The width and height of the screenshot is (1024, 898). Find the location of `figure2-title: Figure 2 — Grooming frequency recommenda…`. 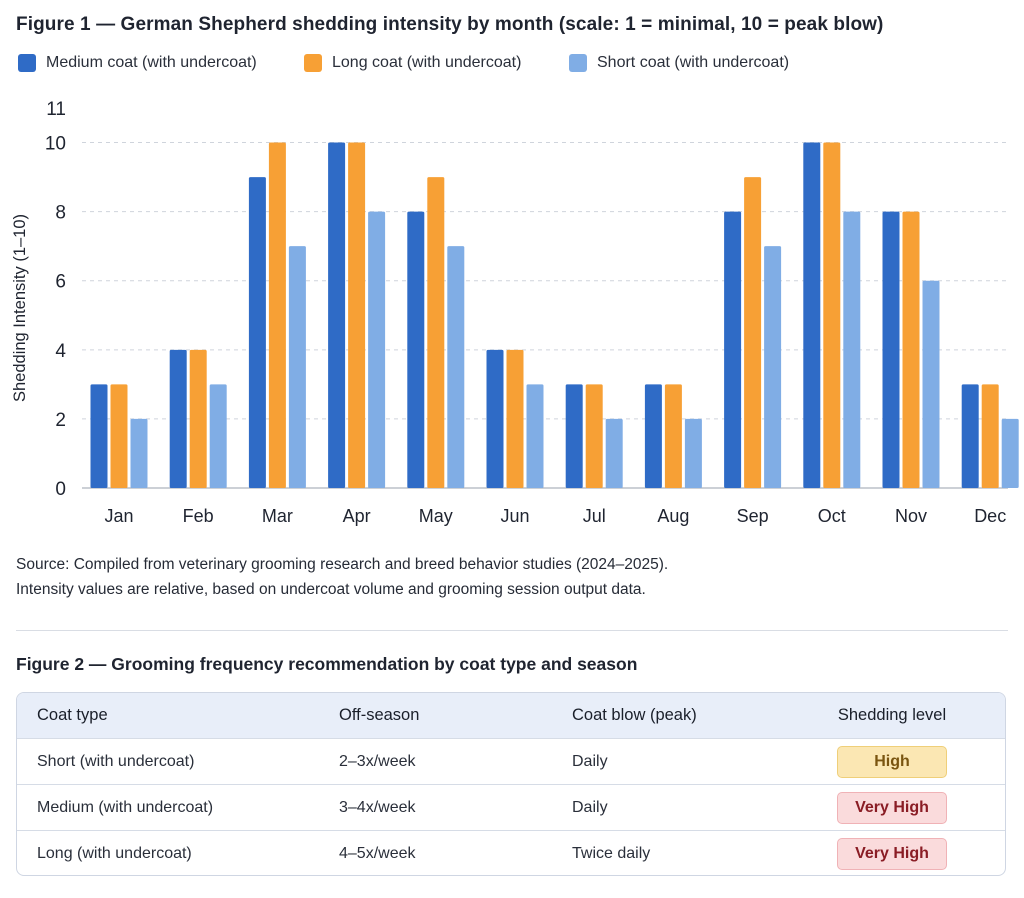

figure2-title: Figure 2 — Grooming frequency recommenda… is located at coordinates (327, 664).